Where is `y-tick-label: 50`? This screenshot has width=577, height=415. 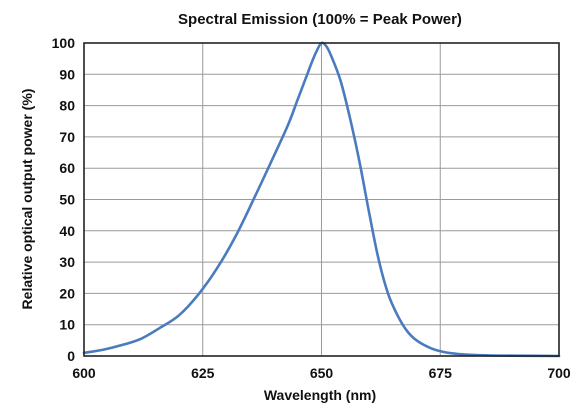 y-tick-label: 50 is located at coordinates (67, 200).